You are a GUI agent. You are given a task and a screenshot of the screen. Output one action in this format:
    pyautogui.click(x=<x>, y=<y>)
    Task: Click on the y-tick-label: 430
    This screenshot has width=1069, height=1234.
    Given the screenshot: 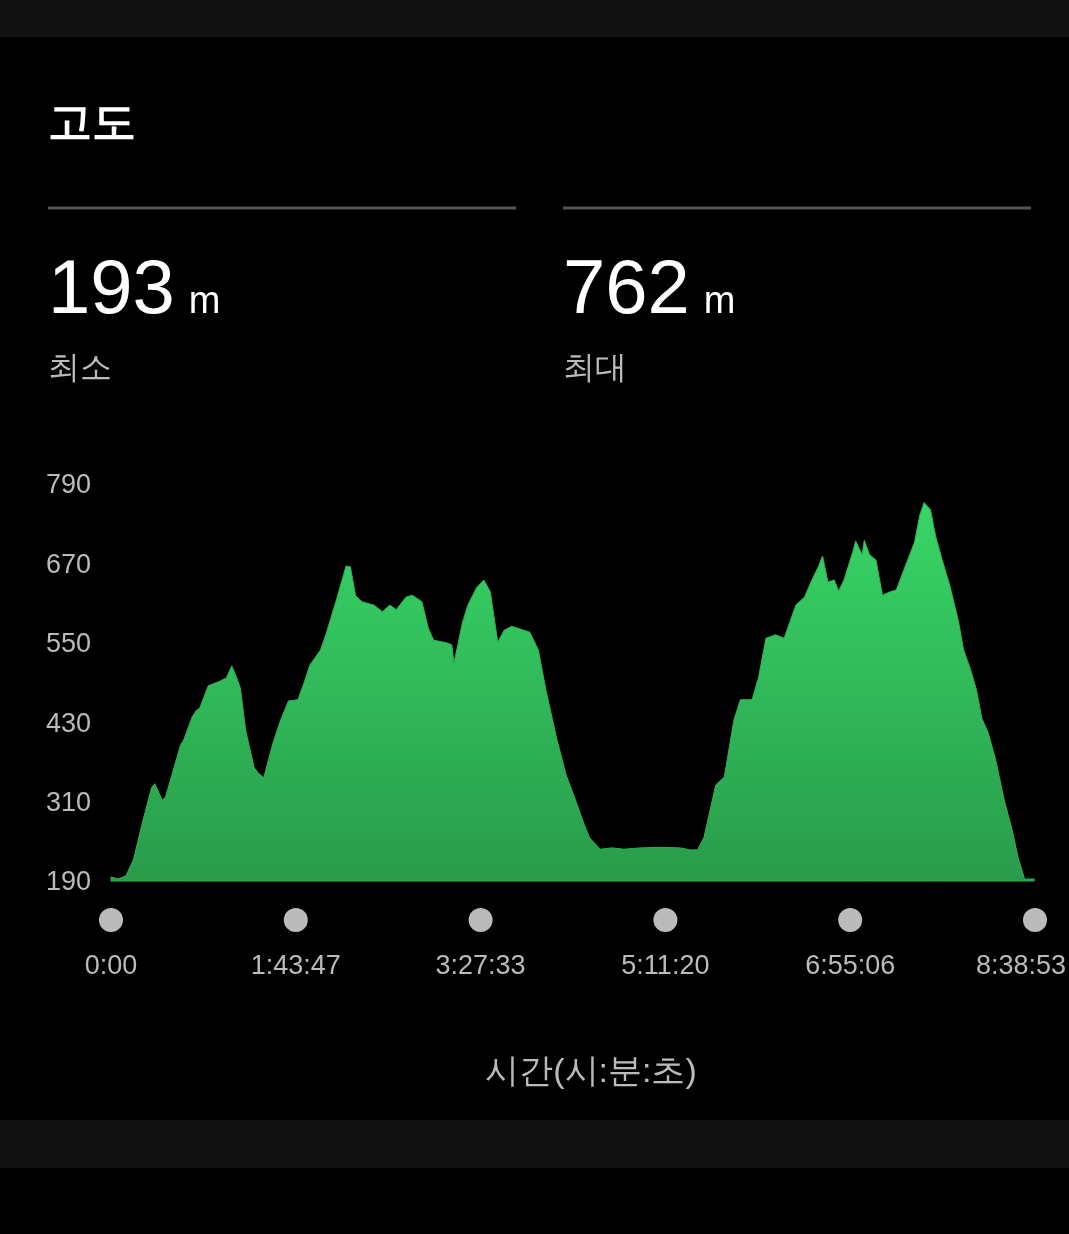 What is the action you would take?
    pyautogui.click(x=69, y=722)
    